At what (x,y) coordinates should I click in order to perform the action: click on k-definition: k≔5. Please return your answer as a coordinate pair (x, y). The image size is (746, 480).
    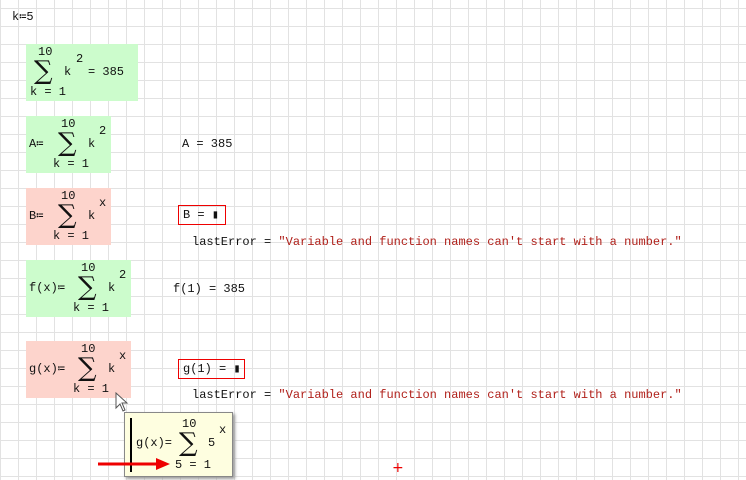
    Looking at the image, I should click on (23, 17).